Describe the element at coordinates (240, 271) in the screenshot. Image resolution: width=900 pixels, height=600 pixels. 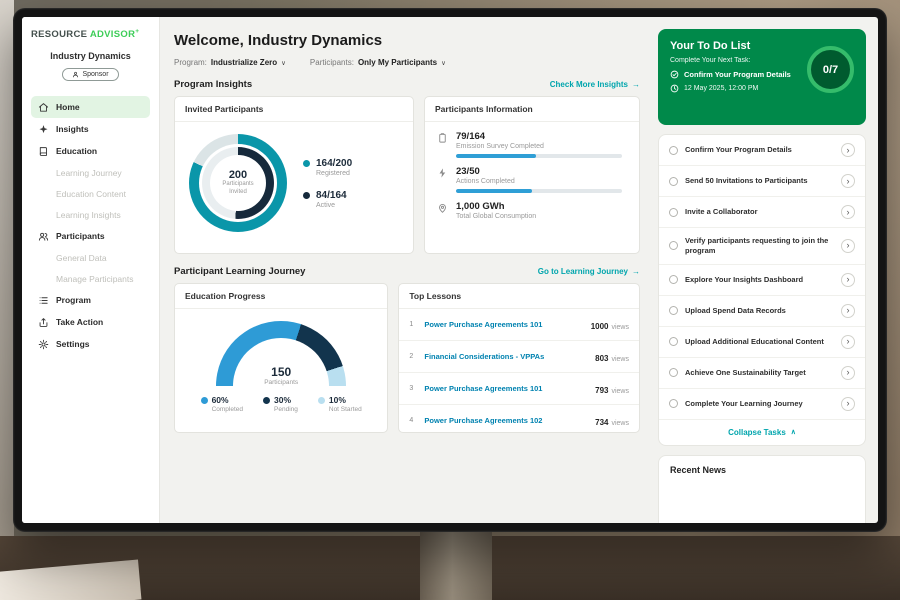
I see `section-title: Participant Learning Journey` at that location.